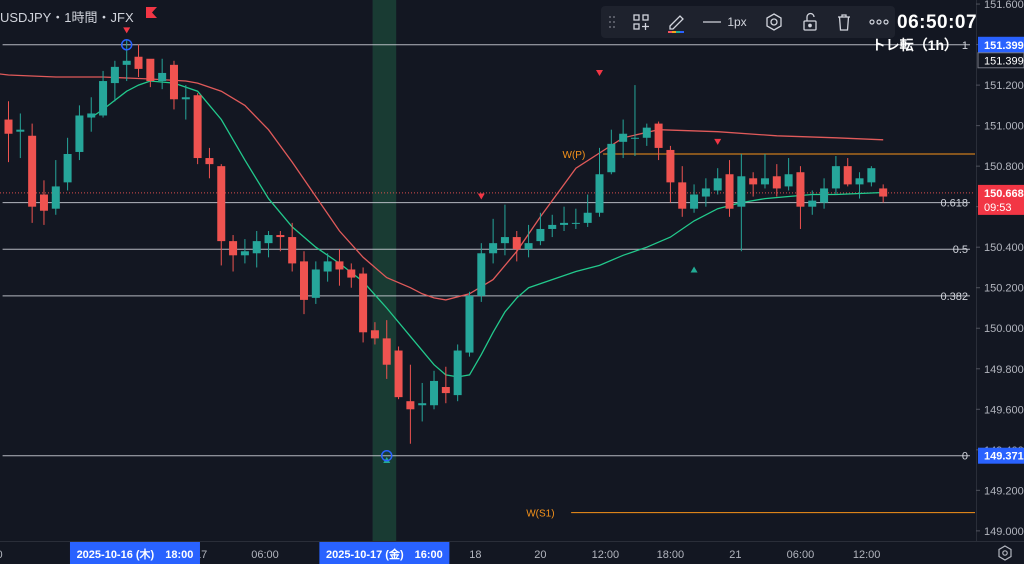 The image size is (1024, 564). What do you see at coordinates (735, 555) in the screenshot?
I see `time-tick-label: 21` at bounding box center [735, 555].